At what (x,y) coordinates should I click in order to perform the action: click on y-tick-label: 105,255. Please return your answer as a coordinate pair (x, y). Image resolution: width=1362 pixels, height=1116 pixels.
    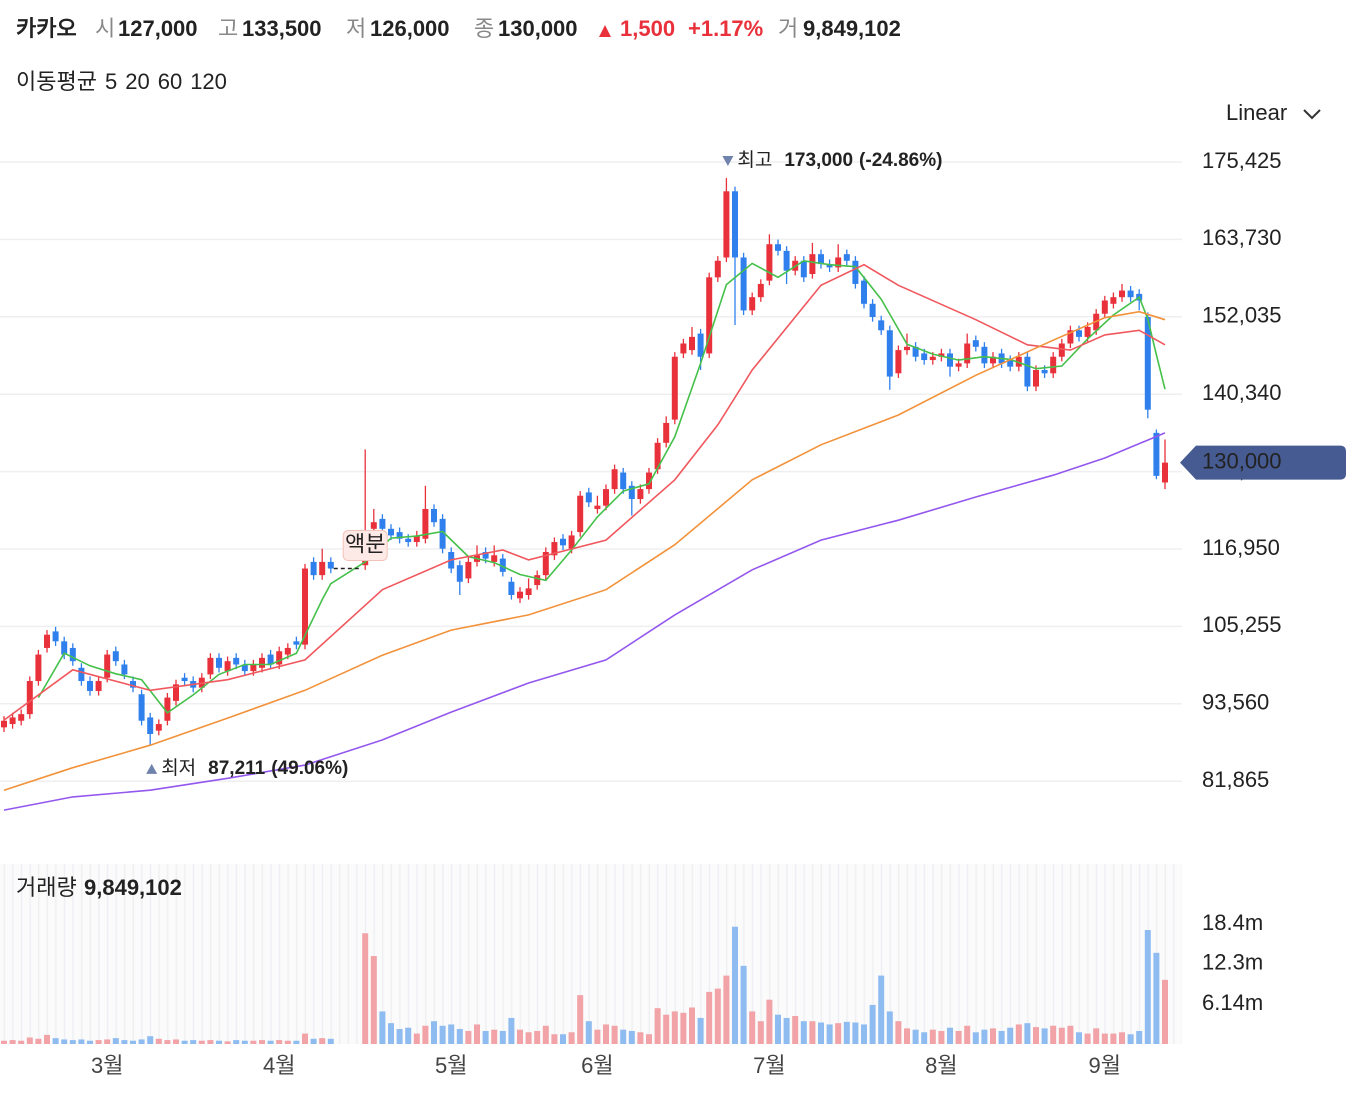
    Looking at the image, I should click on (1242, 624).